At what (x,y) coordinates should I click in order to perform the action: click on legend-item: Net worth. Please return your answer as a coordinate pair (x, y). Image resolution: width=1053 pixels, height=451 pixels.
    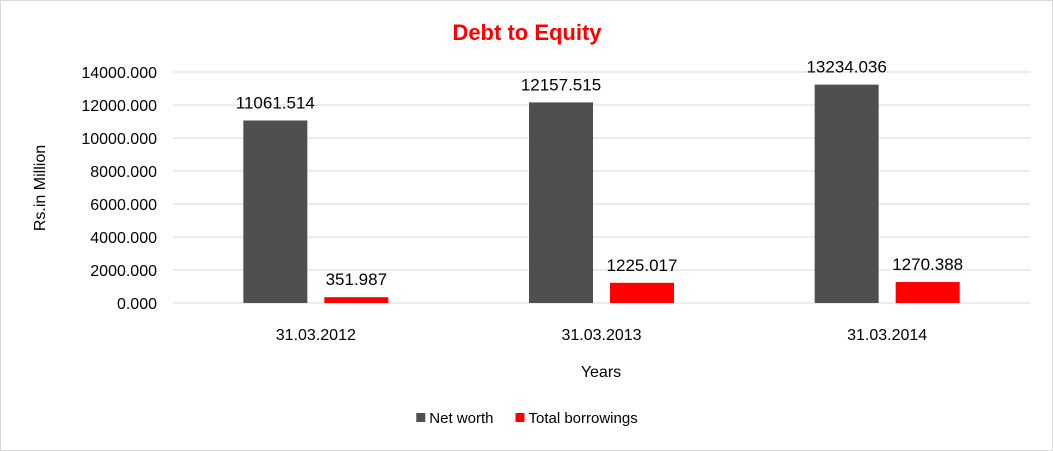
    Looking at the image, I should click on (454, 418).